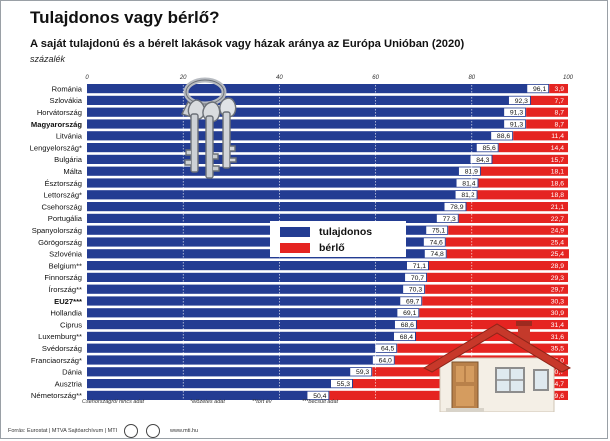  What do you see at coordinates (489, 148) in the screenshot?
I see `owner-data-label: 85,6` at bounding box center [489, 148].